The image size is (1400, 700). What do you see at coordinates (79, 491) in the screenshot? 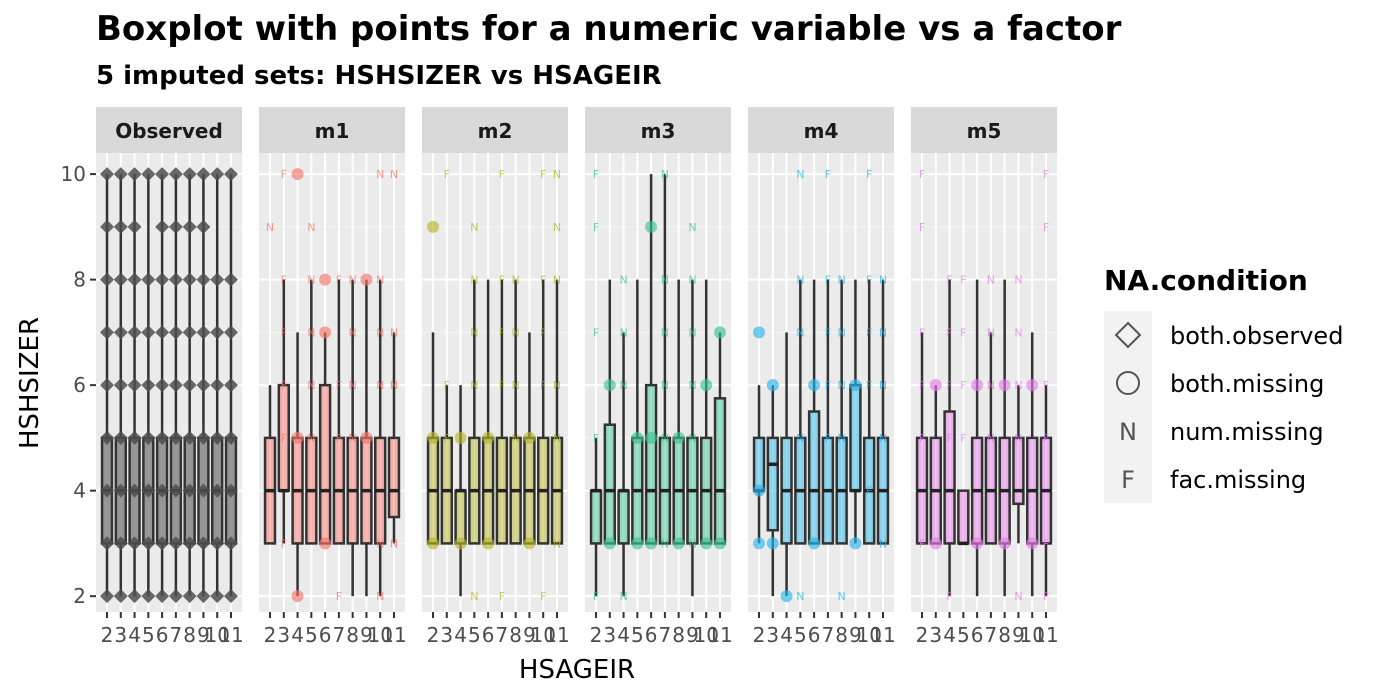
I see `y-tick-label: 4` at bounding box center [79, 491].